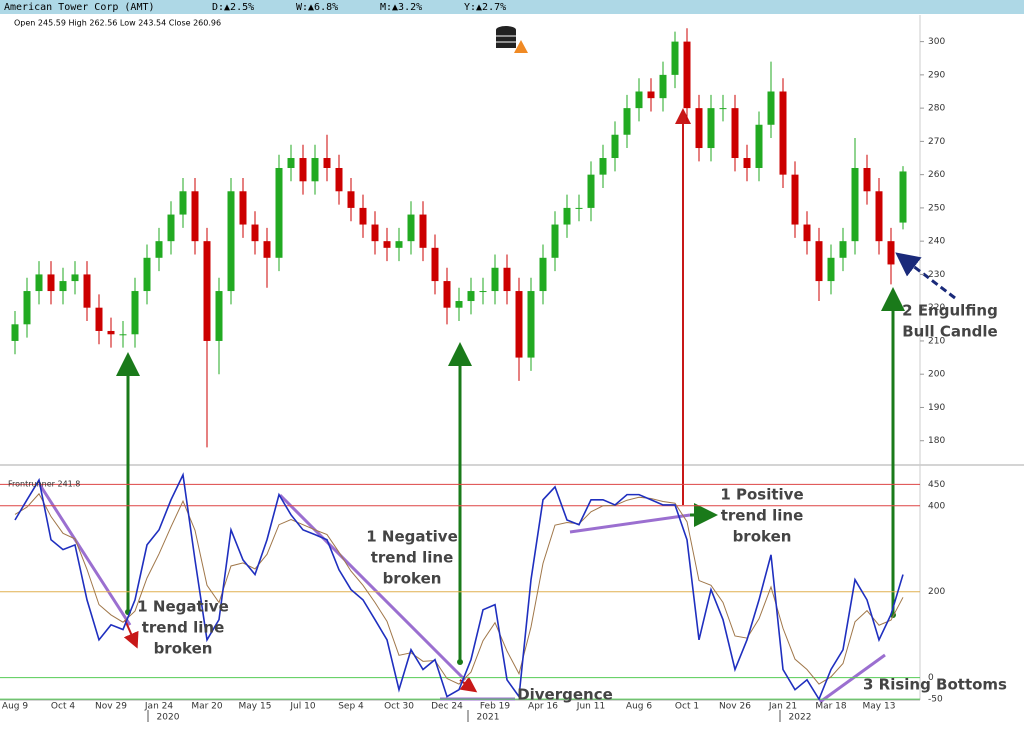 This screenshot has width=1024, height=739. I want to click on x-tick-label: Mar 18, so click(831, 707).